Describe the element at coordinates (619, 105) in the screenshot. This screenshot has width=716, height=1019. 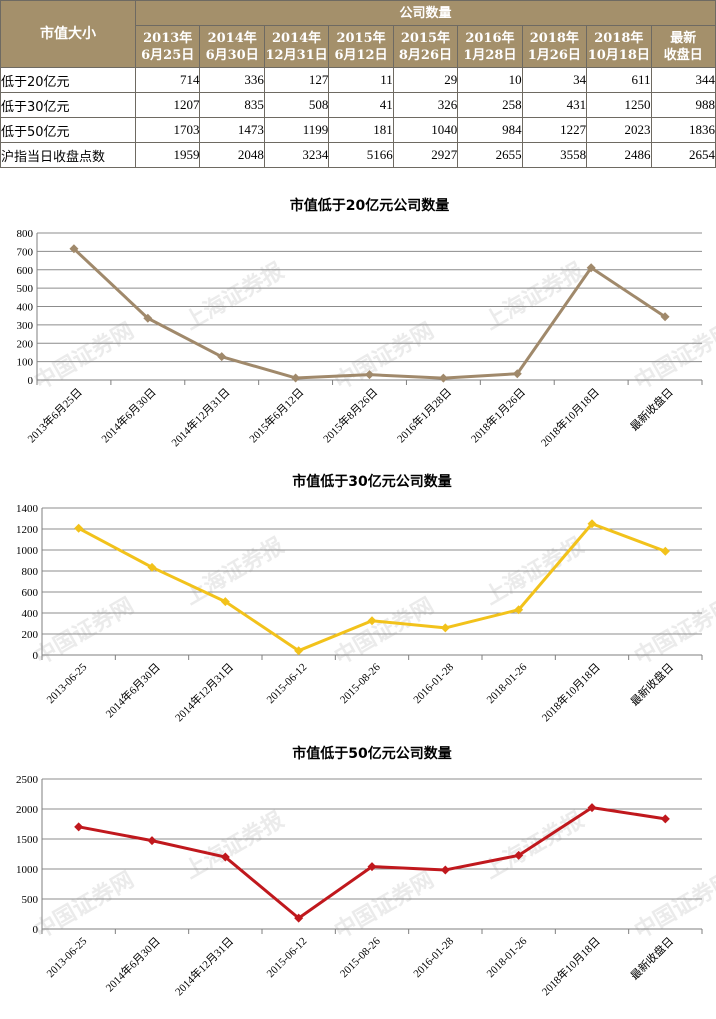
I see `table-cell: 1250` at that location.